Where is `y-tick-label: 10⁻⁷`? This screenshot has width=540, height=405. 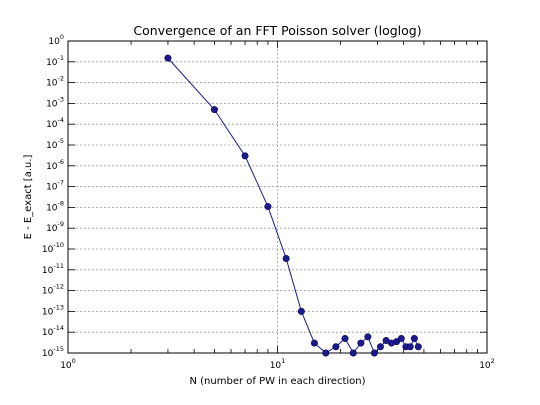
y-tick-label: 10⁻⁷ is located at coordinates (55, 186).